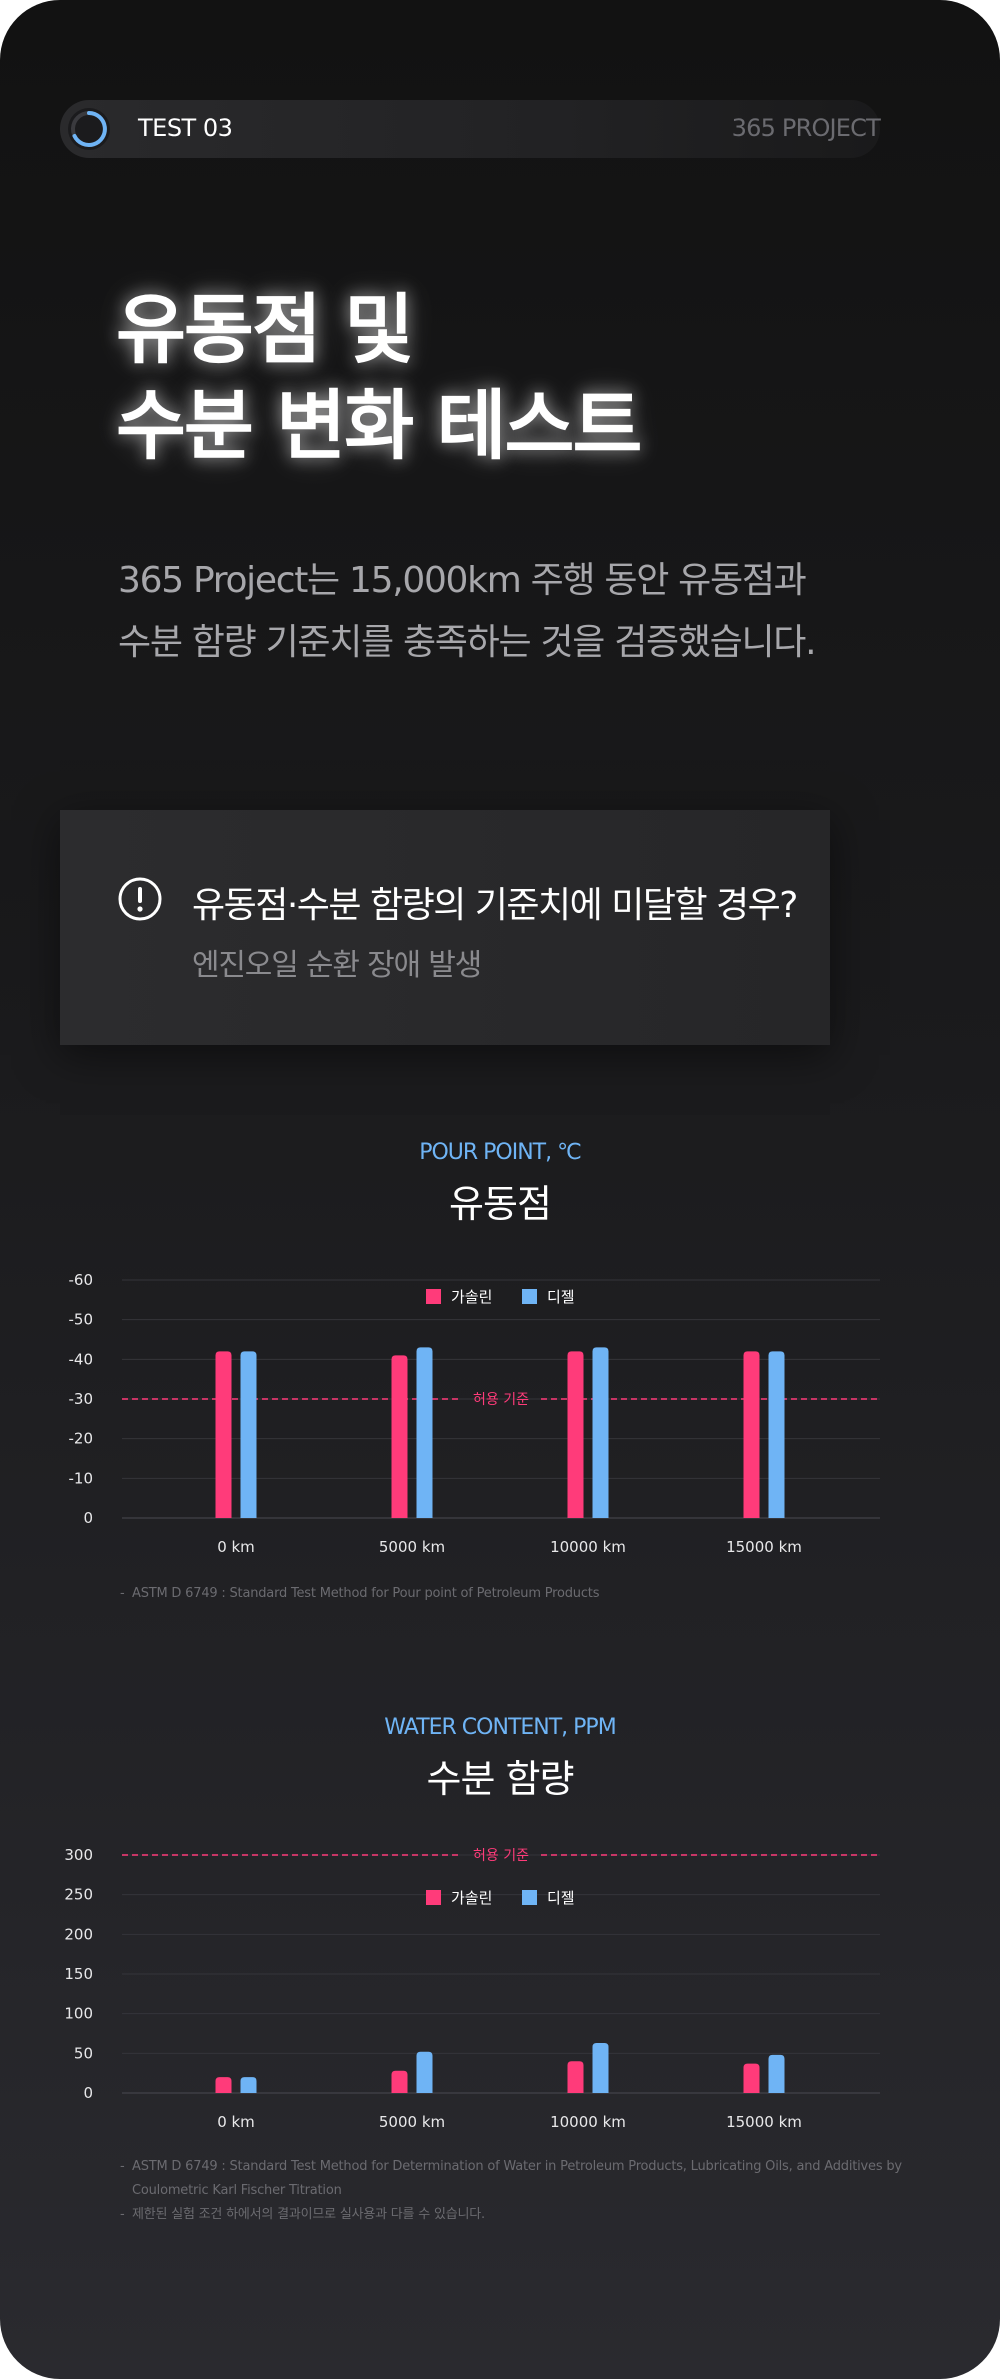 This screenshot has width=1000, height=2379. I want to click on y-tick-label: 300, so click(78, 1855).